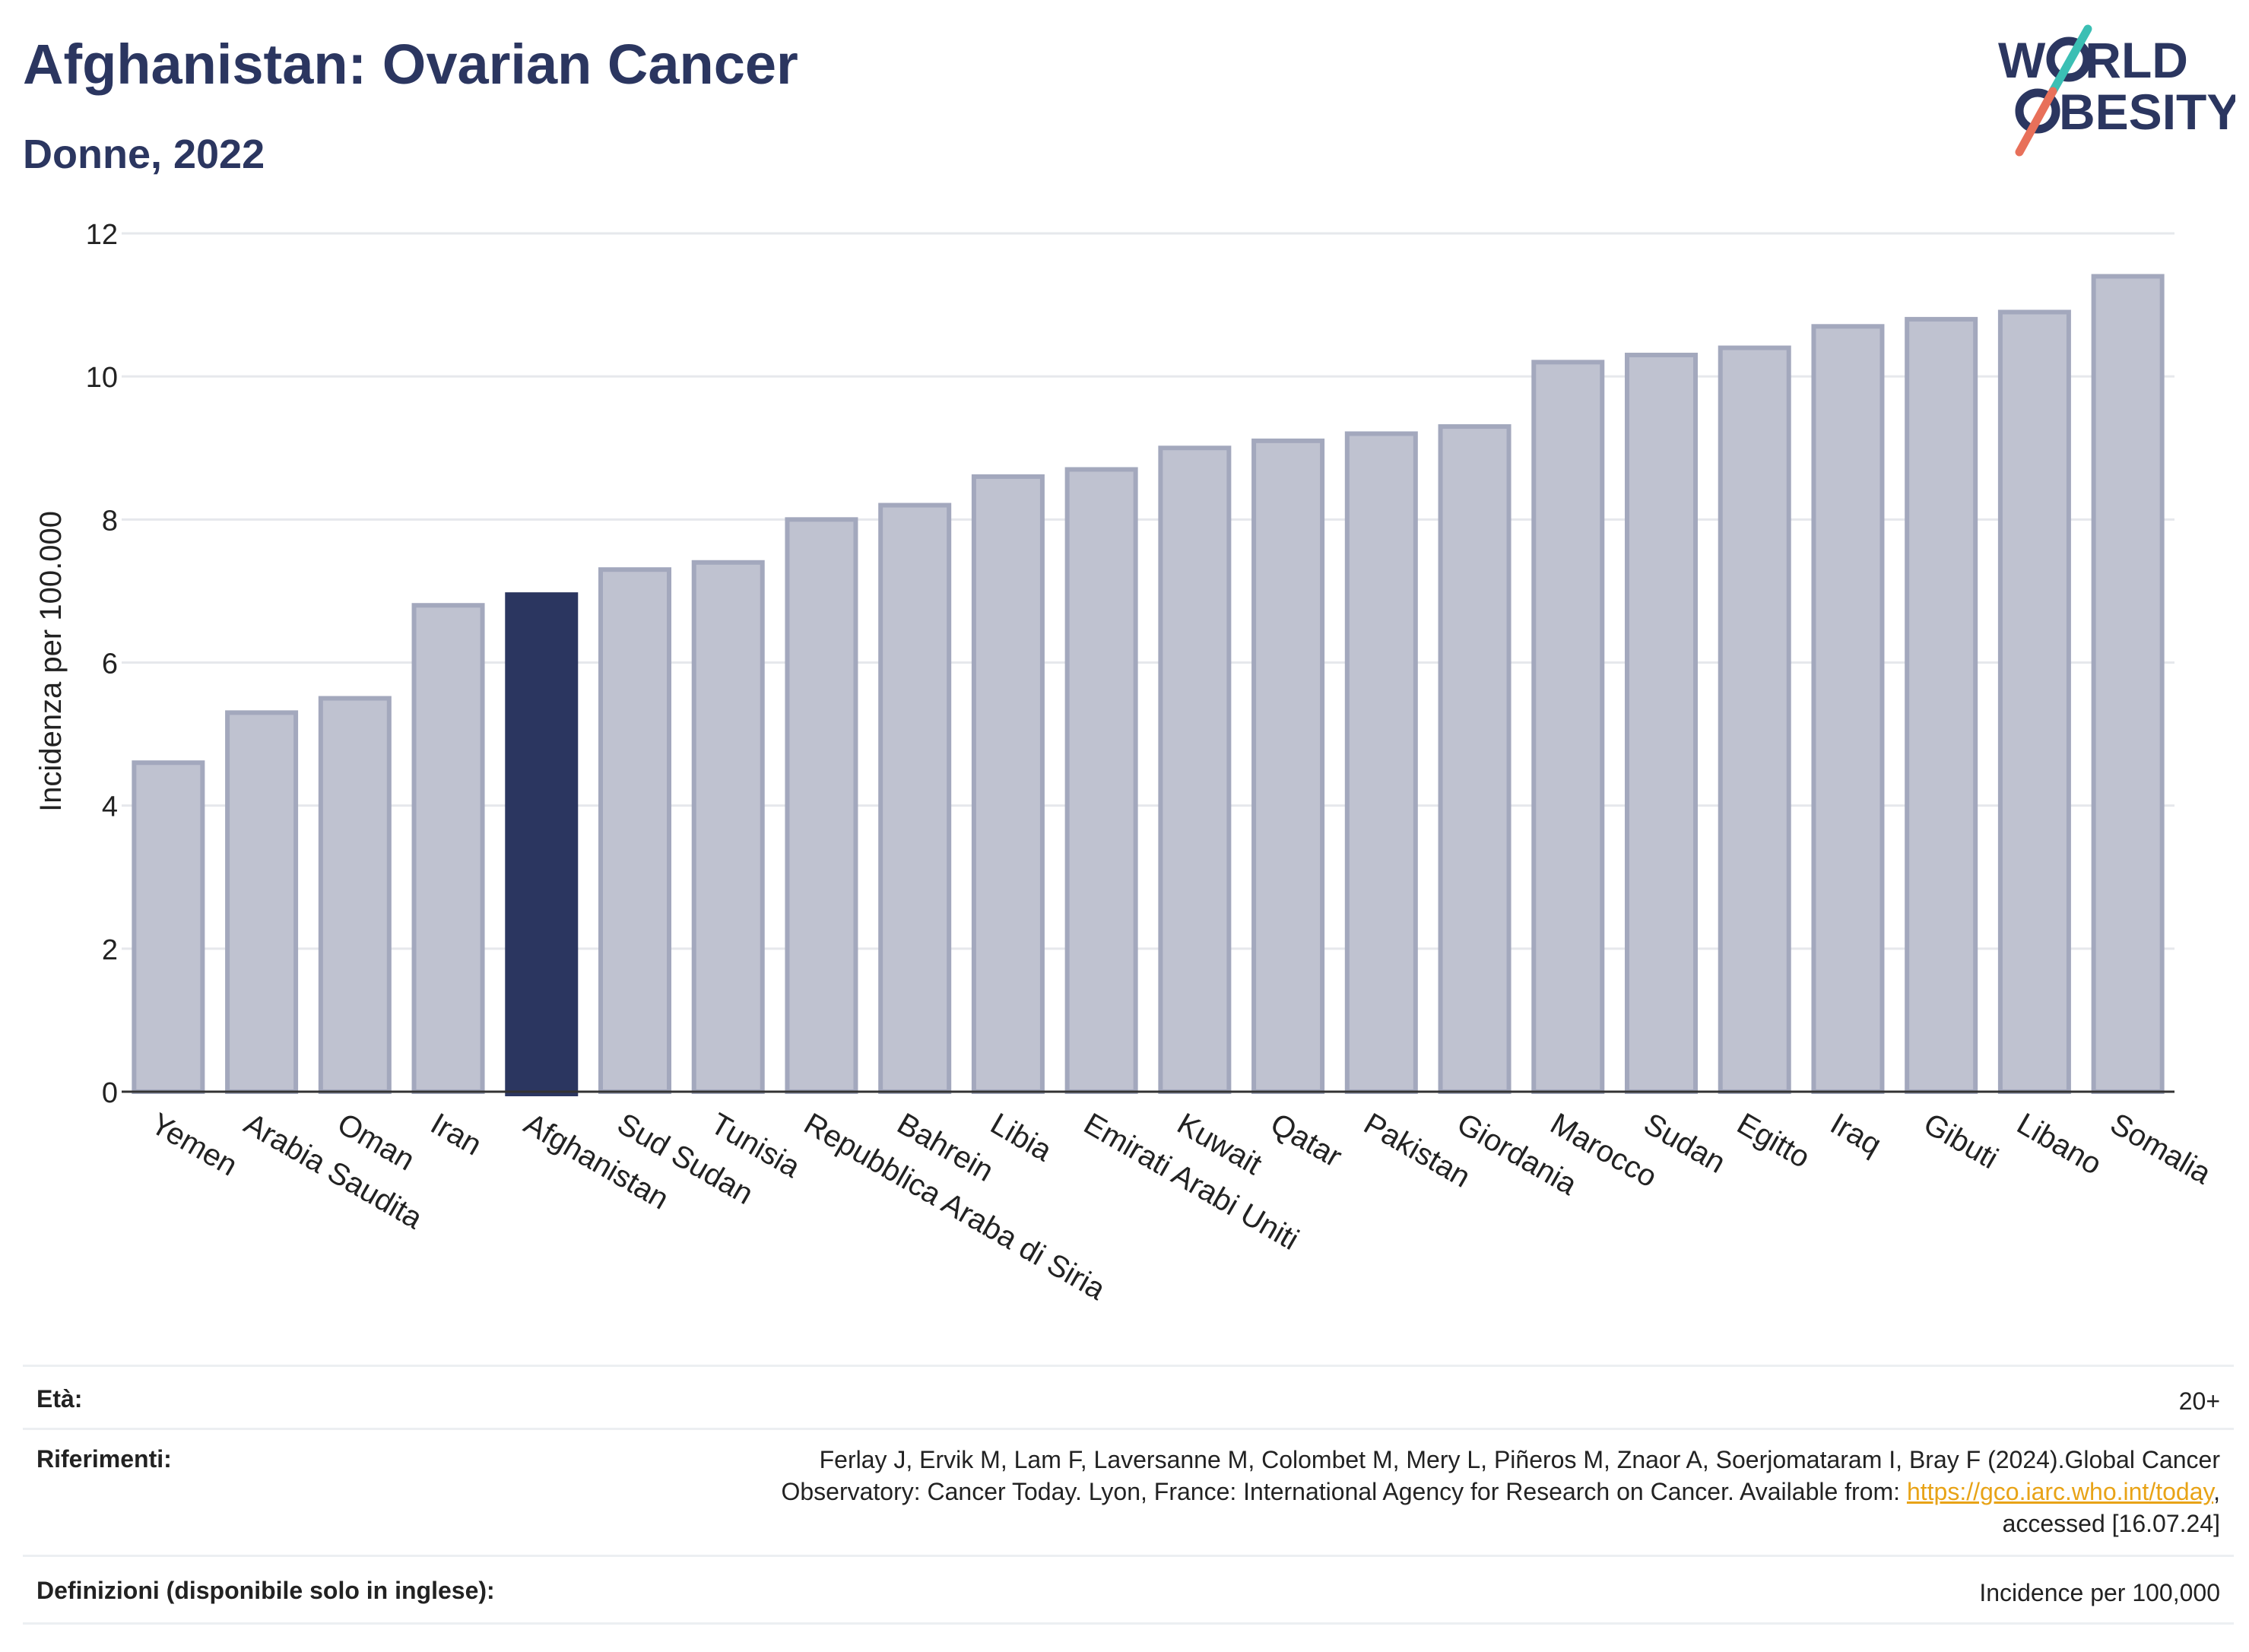 The height and width of the screenshot is (1652, 2249). I want to click on bar-pakistan, so click(1381, 762).